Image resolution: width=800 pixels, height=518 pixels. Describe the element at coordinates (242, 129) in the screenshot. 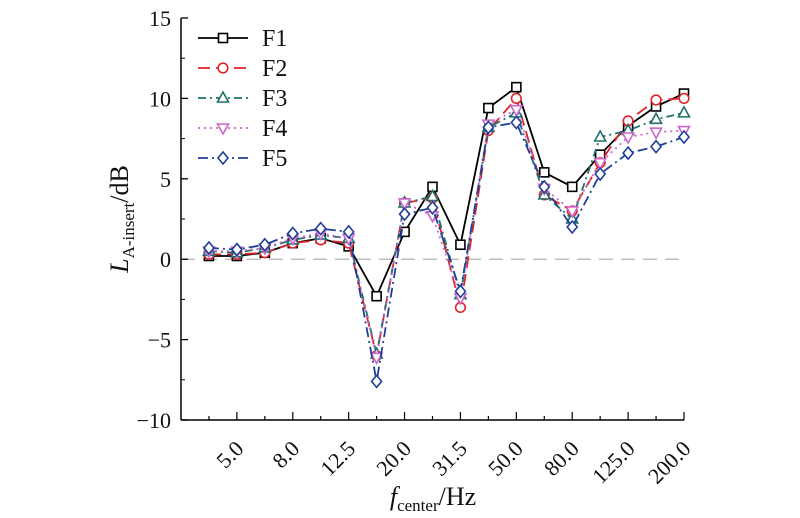

I see `legend-item-F4: F4` at that location.